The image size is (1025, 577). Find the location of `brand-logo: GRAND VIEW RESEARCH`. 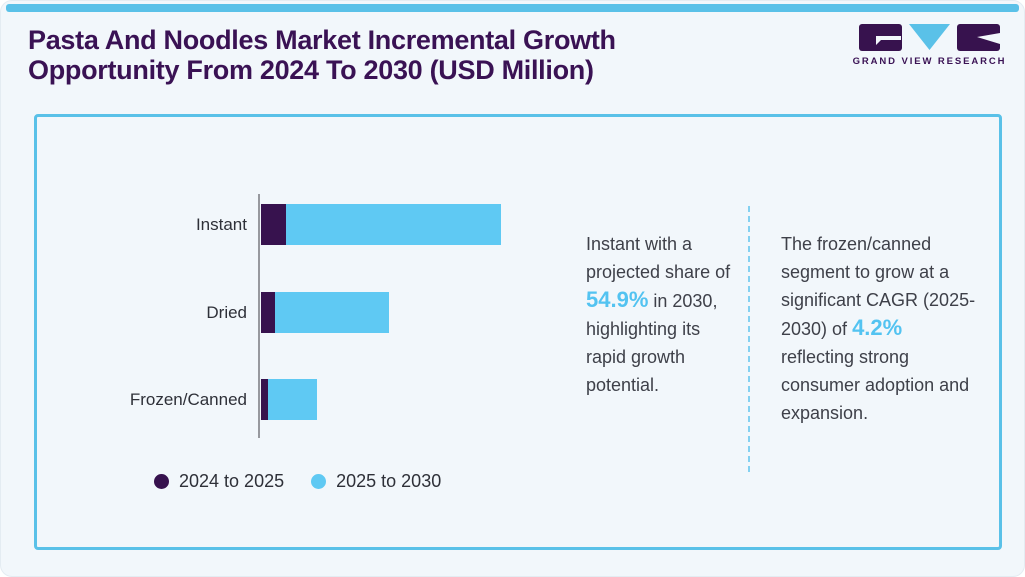

brand-logo: GRAND VIEW RESEARCH is located at coordinates (929, 45).